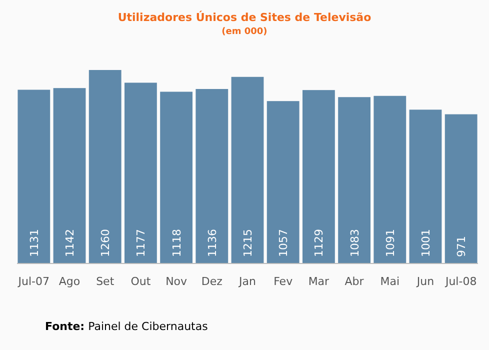 The width and height of the screenshot is (489, 350). What do you see at coordinates (105, 281) in the screenshot?
I see `x-tick-label: Set` at bounding box center [105, 281].